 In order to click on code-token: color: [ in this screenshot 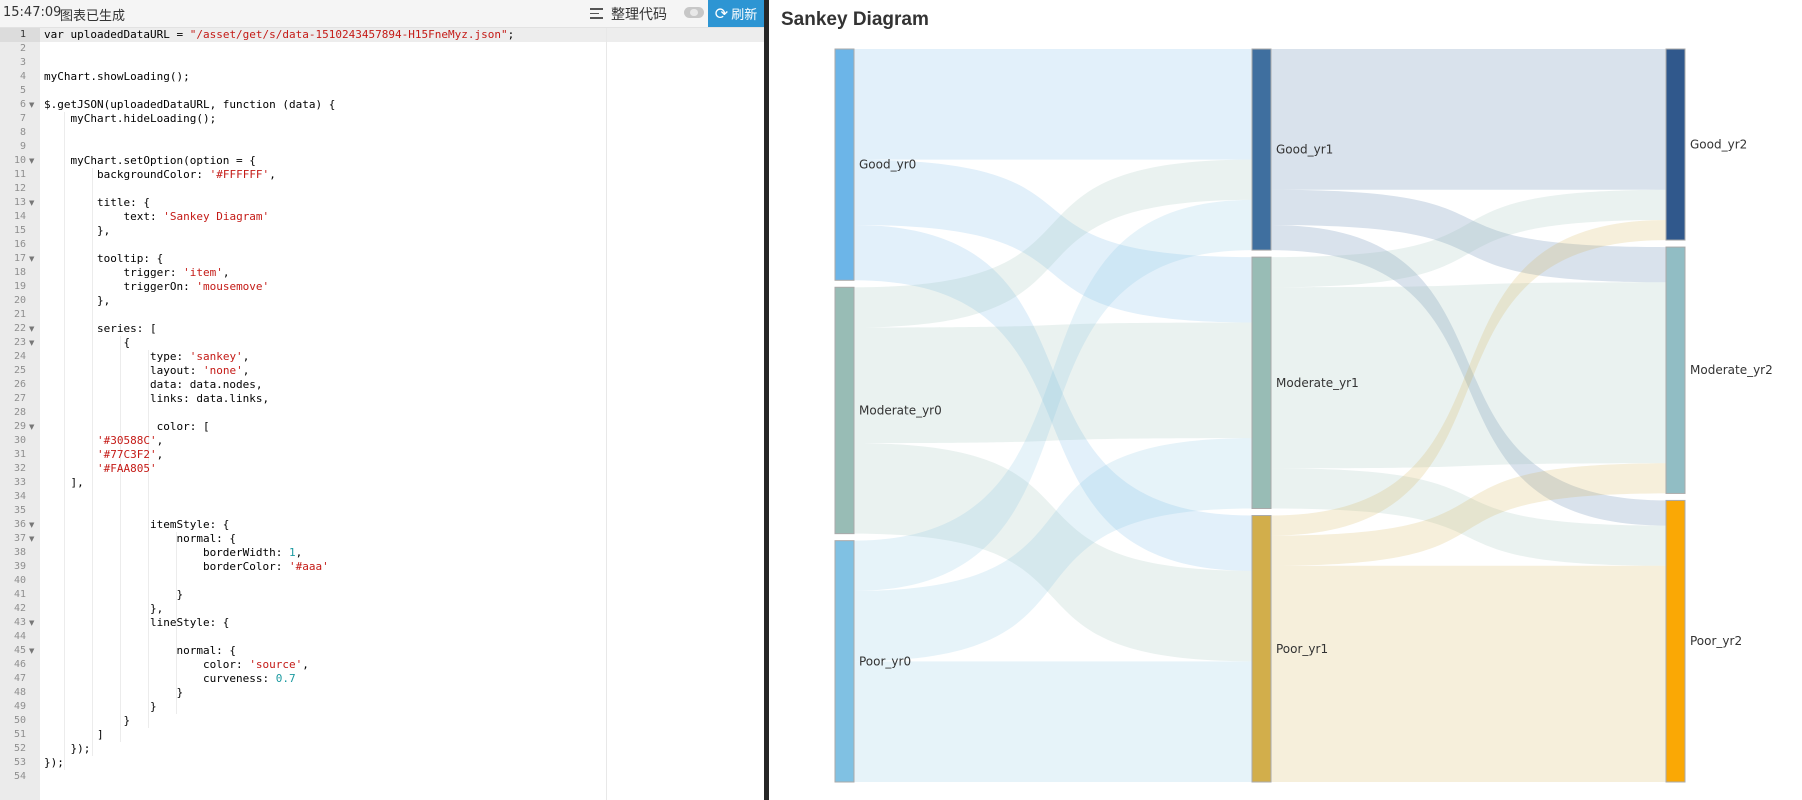, I will do `click(127, 426)`.